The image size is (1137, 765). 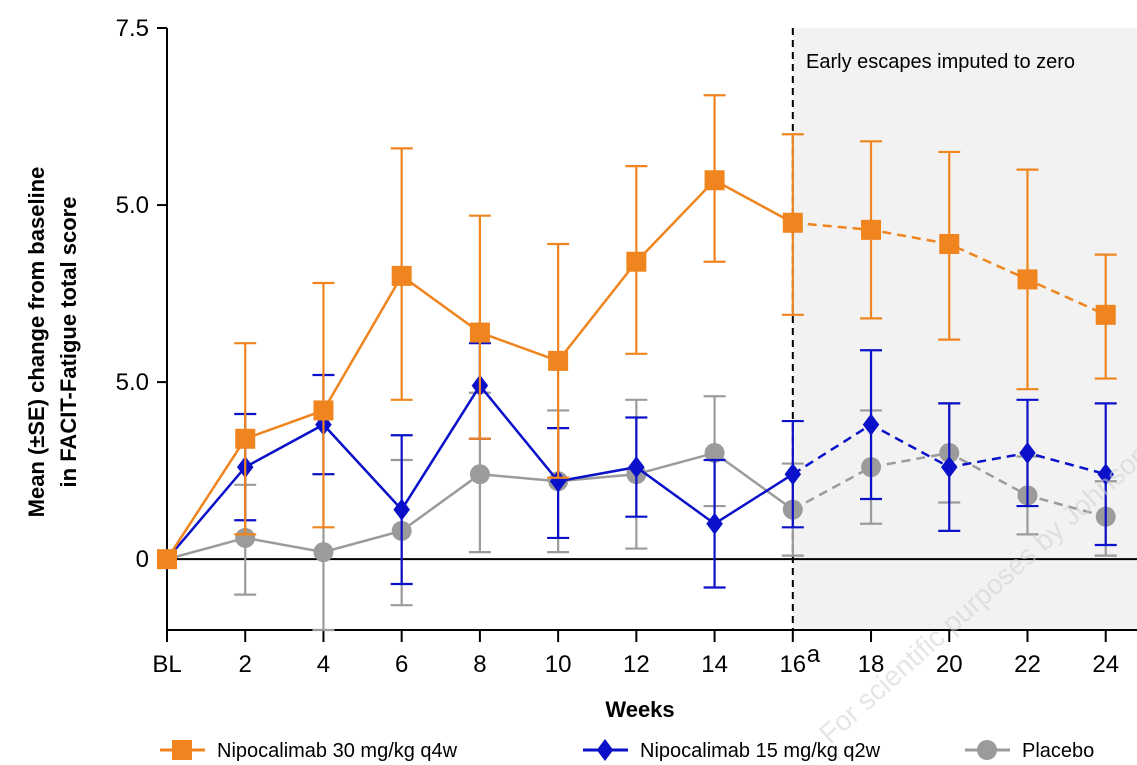 What do you see at coordinates (132, 28) in the screenshot?
I see `y-tick-label: 7.5` at bounding box center [132, 28].